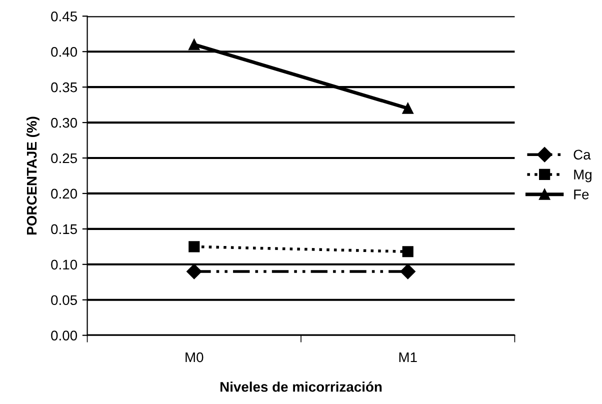 The width and height of the screenshot is (602, 404). I want to click on y-tick-label: 0.45, so click(64, 16).